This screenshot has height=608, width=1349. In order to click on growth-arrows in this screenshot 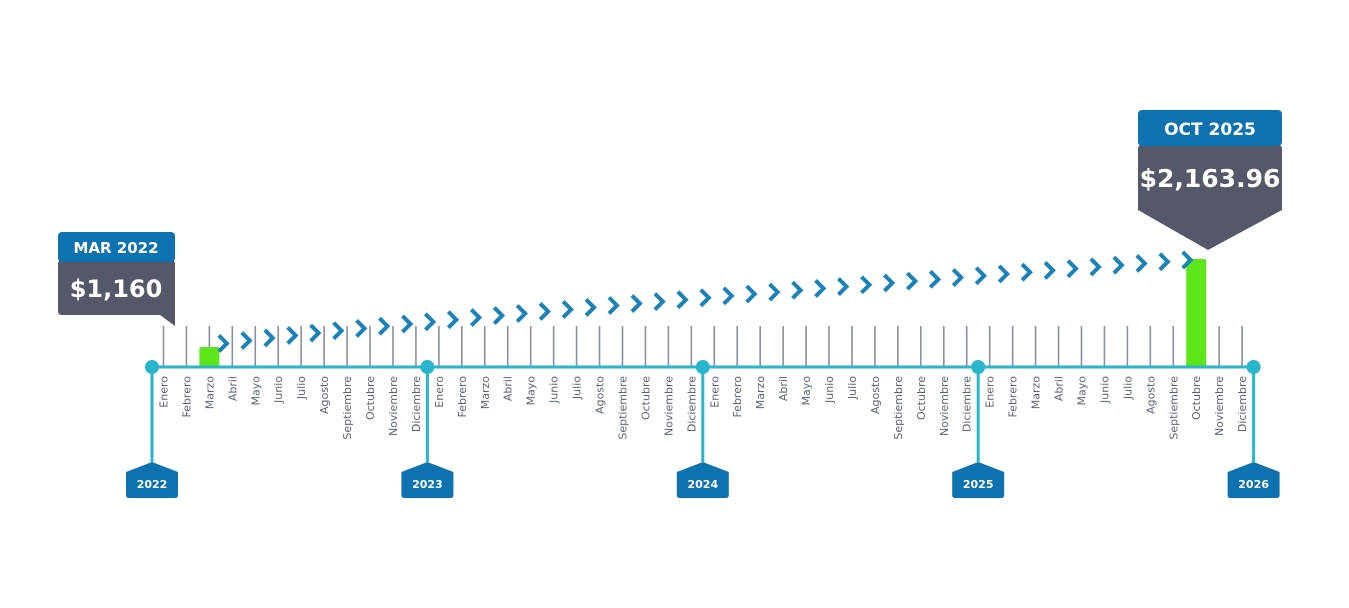, I will do `click(705, 301)`.